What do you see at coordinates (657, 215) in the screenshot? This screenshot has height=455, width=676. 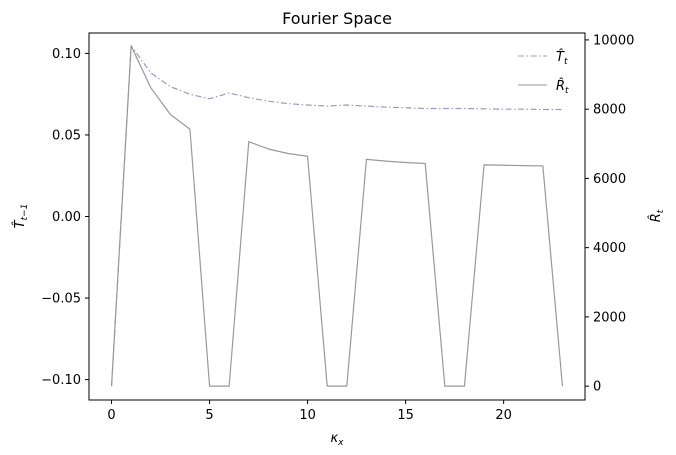 I see `y-axis-right-title: R̂t` at bounding box center [657, 215].